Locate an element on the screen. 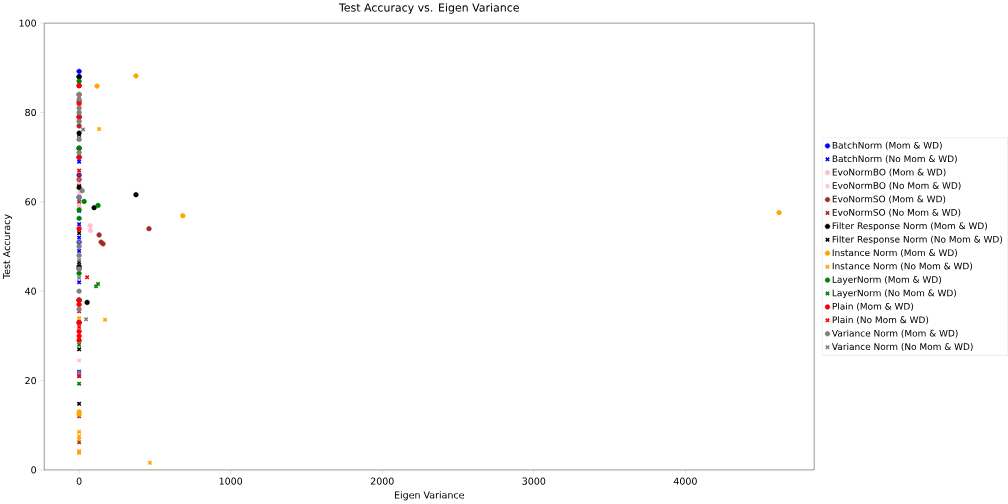 The width and height of the screenshot is (1008, 504). y-tick-label: 20 is located at coordinates (31, 381).